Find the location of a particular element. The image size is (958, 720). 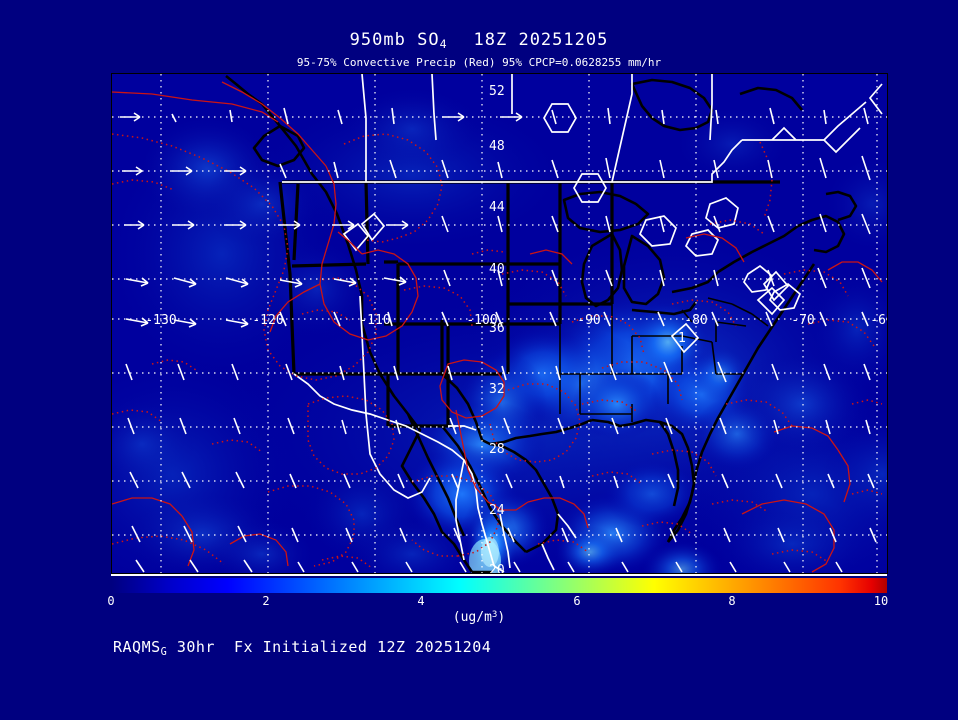

title-species: SO is located at coordinates (428, 40).